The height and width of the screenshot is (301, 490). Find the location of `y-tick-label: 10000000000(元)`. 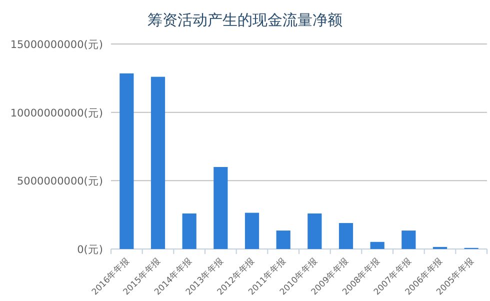

y-tick-label: 10000000000(元) is located at coordinates (56, 113).